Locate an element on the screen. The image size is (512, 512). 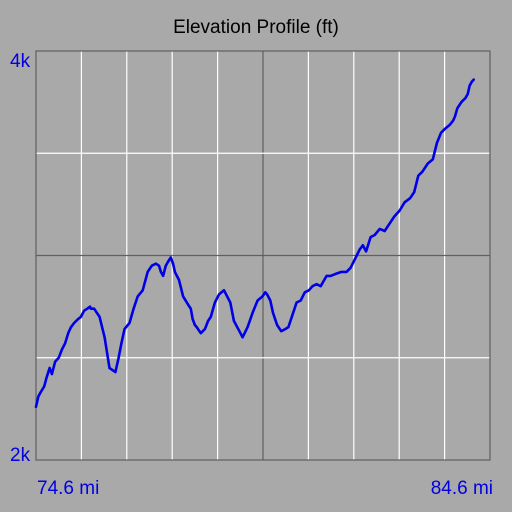
x-tick-label-end: 84.6 mi is located at coordinates (461, 488).